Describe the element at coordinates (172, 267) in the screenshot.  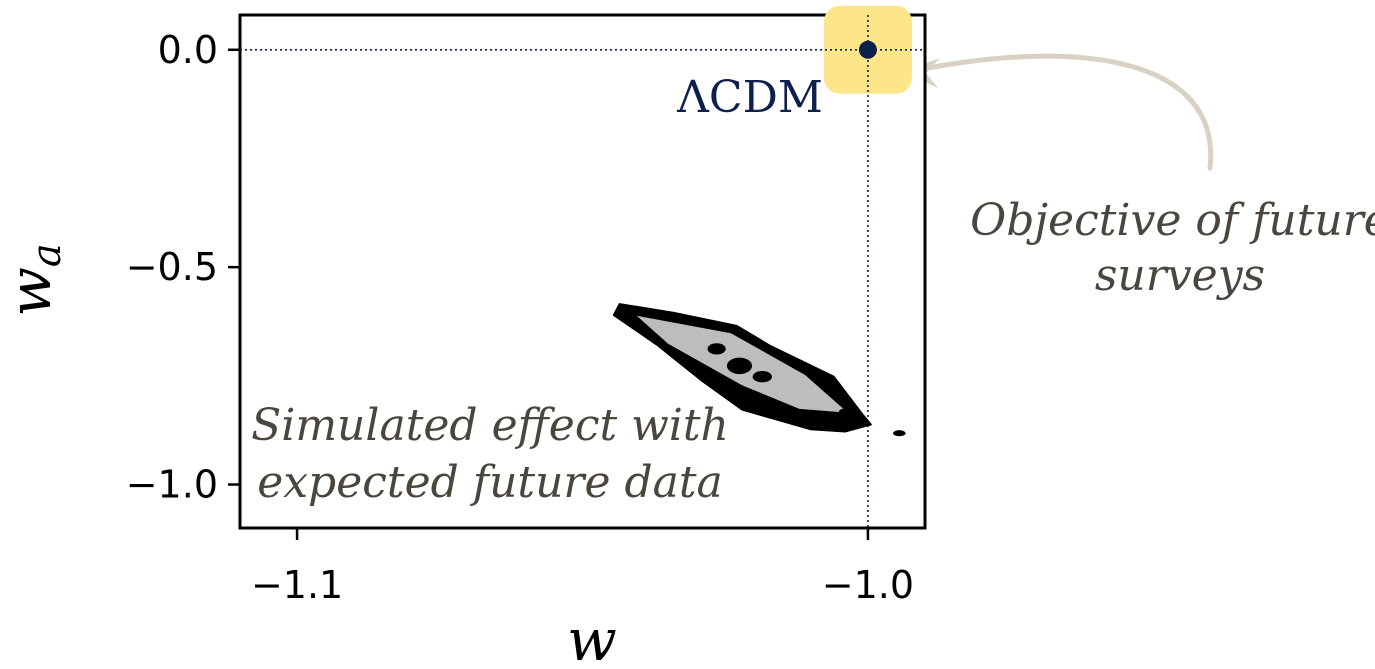
I see `y-tick-label-1: −0.5` at that location.